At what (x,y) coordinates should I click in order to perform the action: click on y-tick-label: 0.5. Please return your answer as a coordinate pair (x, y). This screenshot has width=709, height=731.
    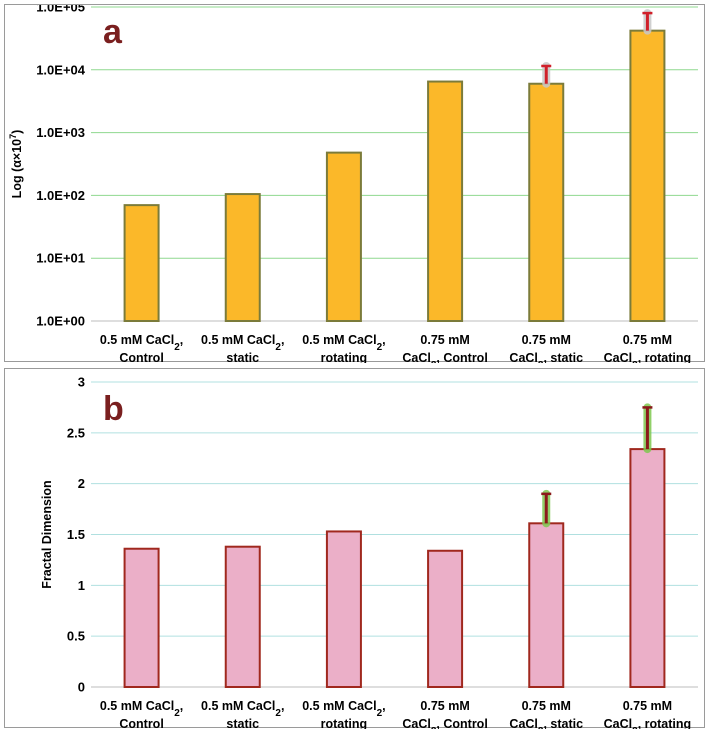
    Looking at the image, I should click on (76, 636).